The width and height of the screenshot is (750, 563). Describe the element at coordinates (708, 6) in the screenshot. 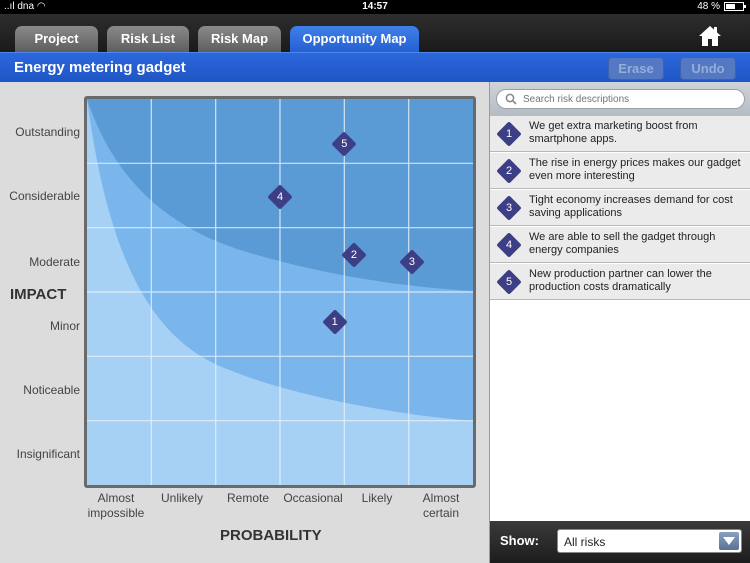

I see `battery-percent: 48 %` at that location.